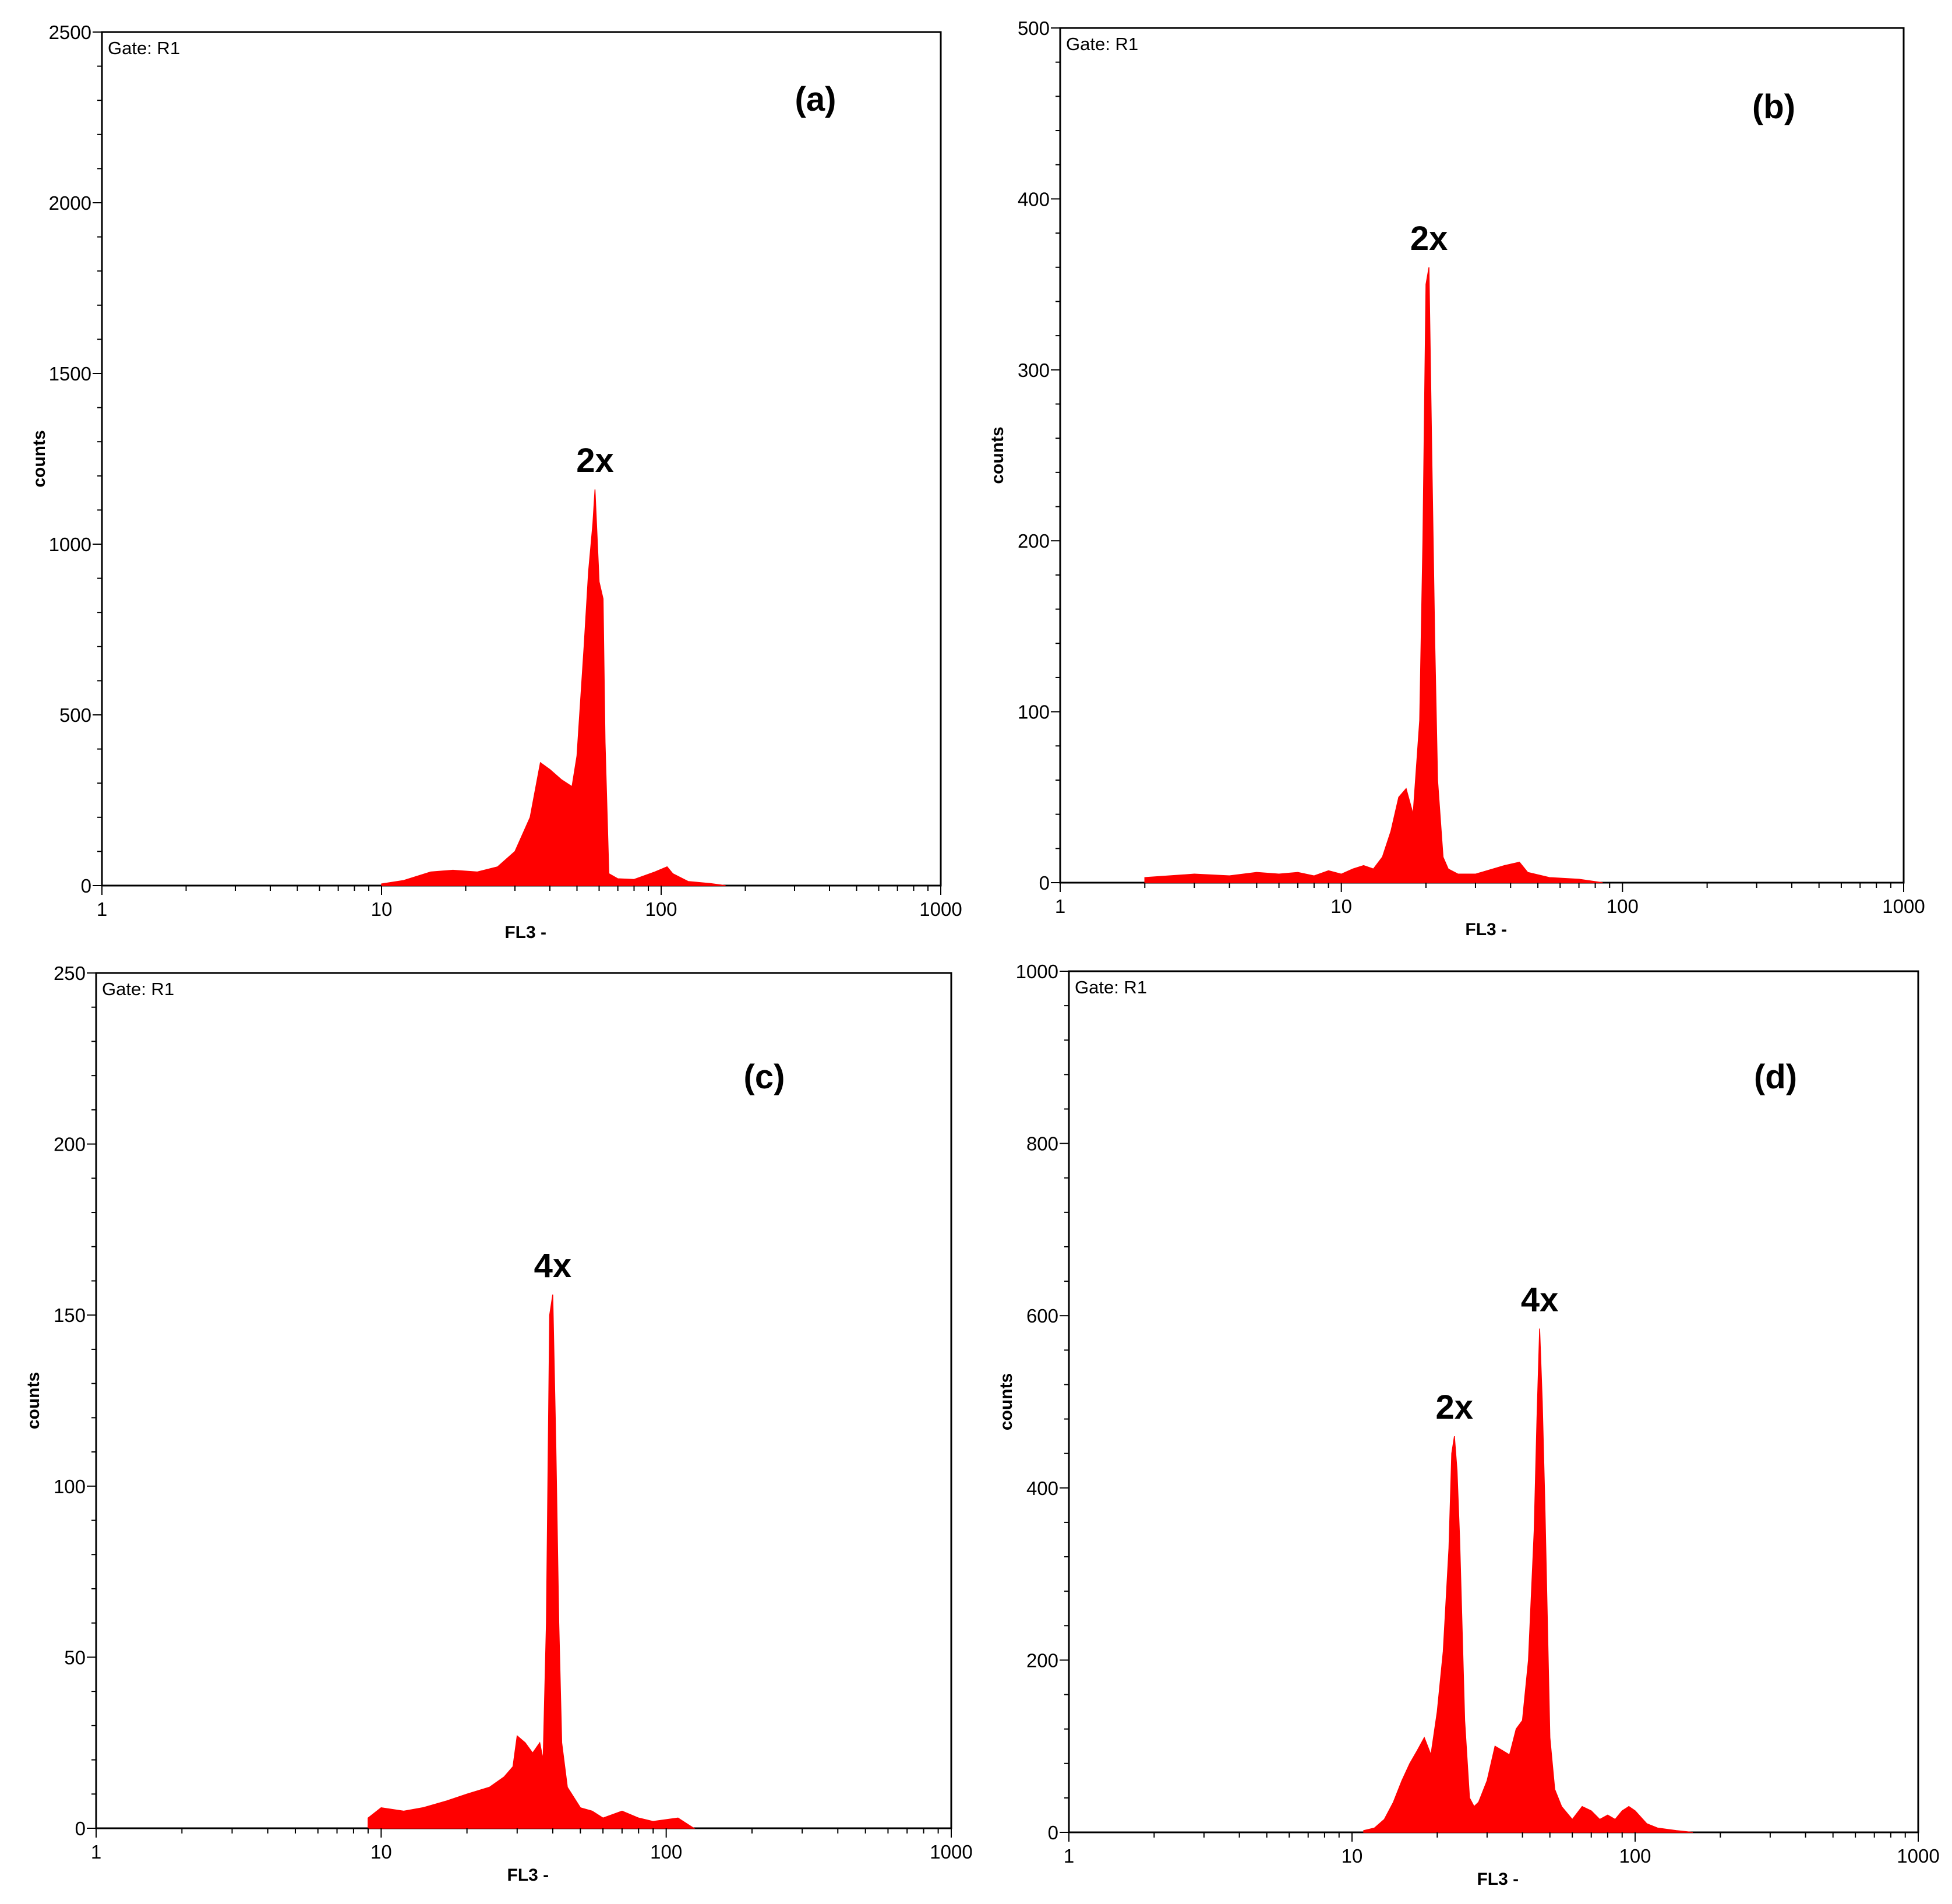  I want to click on y-tick-label: 1500, so click(70, 374).